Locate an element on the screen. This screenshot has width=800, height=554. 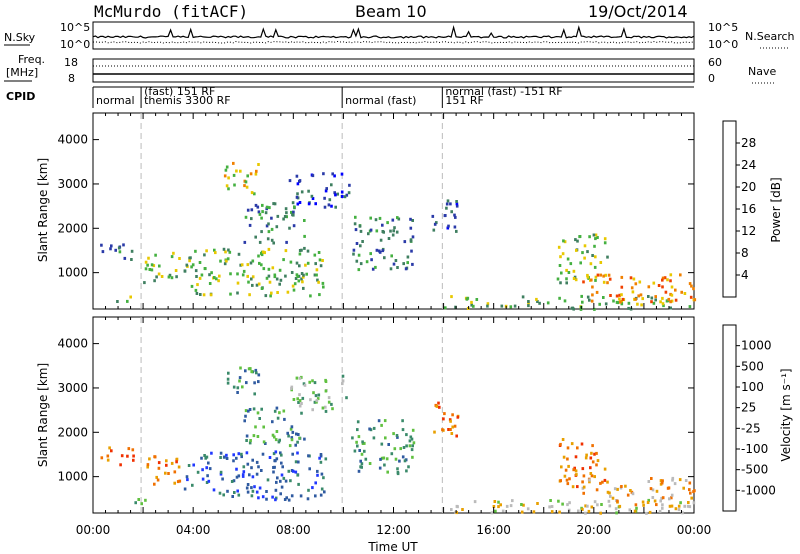
y-tick-label: 3000 is located at coordinates (72, 184).